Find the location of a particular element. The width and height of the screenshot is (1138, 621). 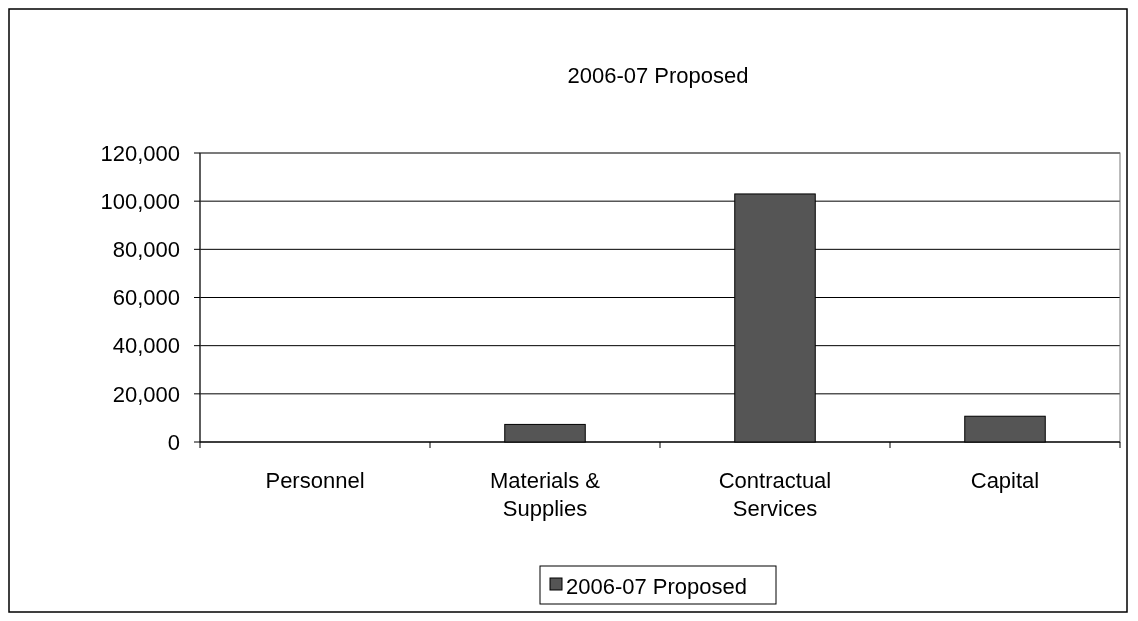

y-tick-label: 40,000 is located at coordinates (146, 346).